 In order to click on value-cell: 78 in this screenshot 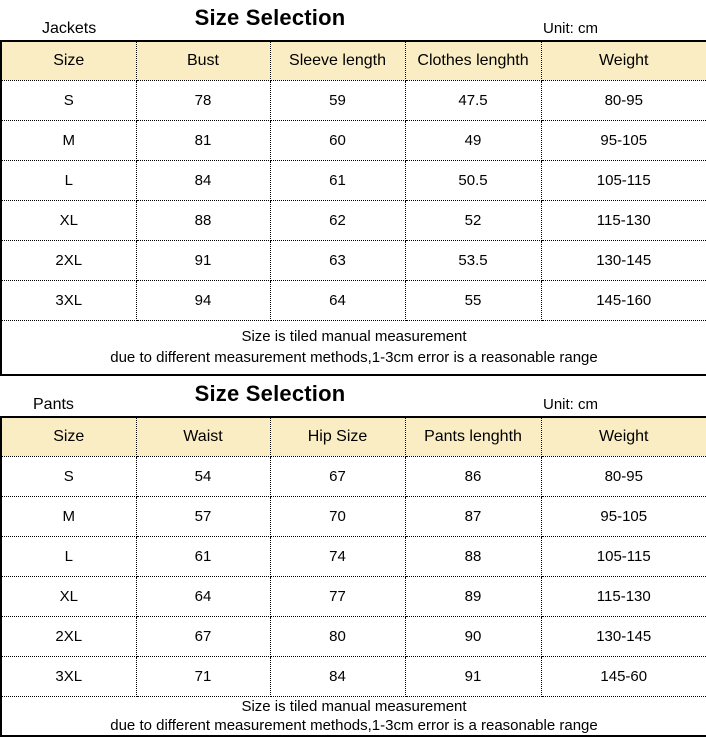, I will do `click(203, 100)`.